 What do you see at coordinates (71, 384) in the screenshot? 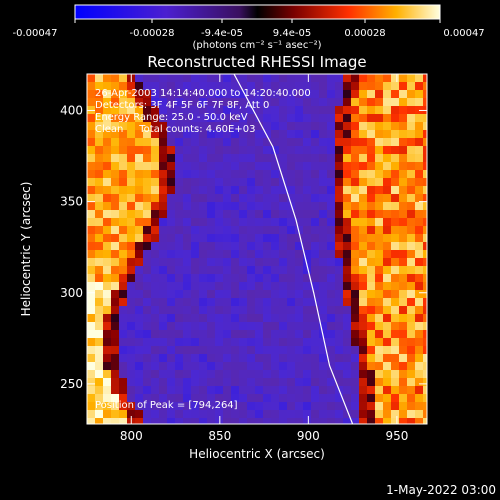
I see `y-tick-label: 250` at bounding box center [71, 384].